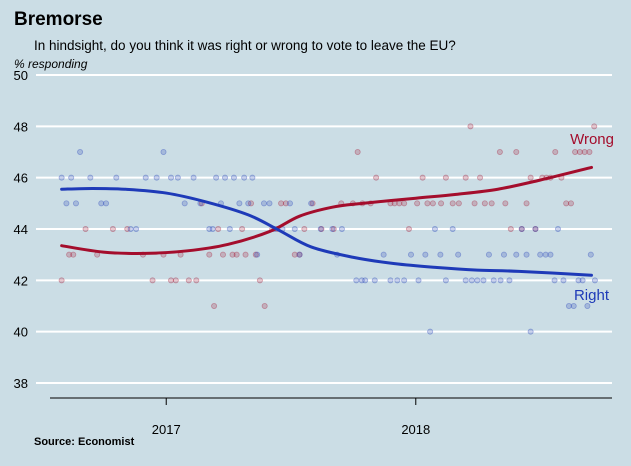  What do you see at coordinates (291, 417) in the screenshot?
I see `x-tick-marks: 2017 2018` at bounding box center [291, 417].